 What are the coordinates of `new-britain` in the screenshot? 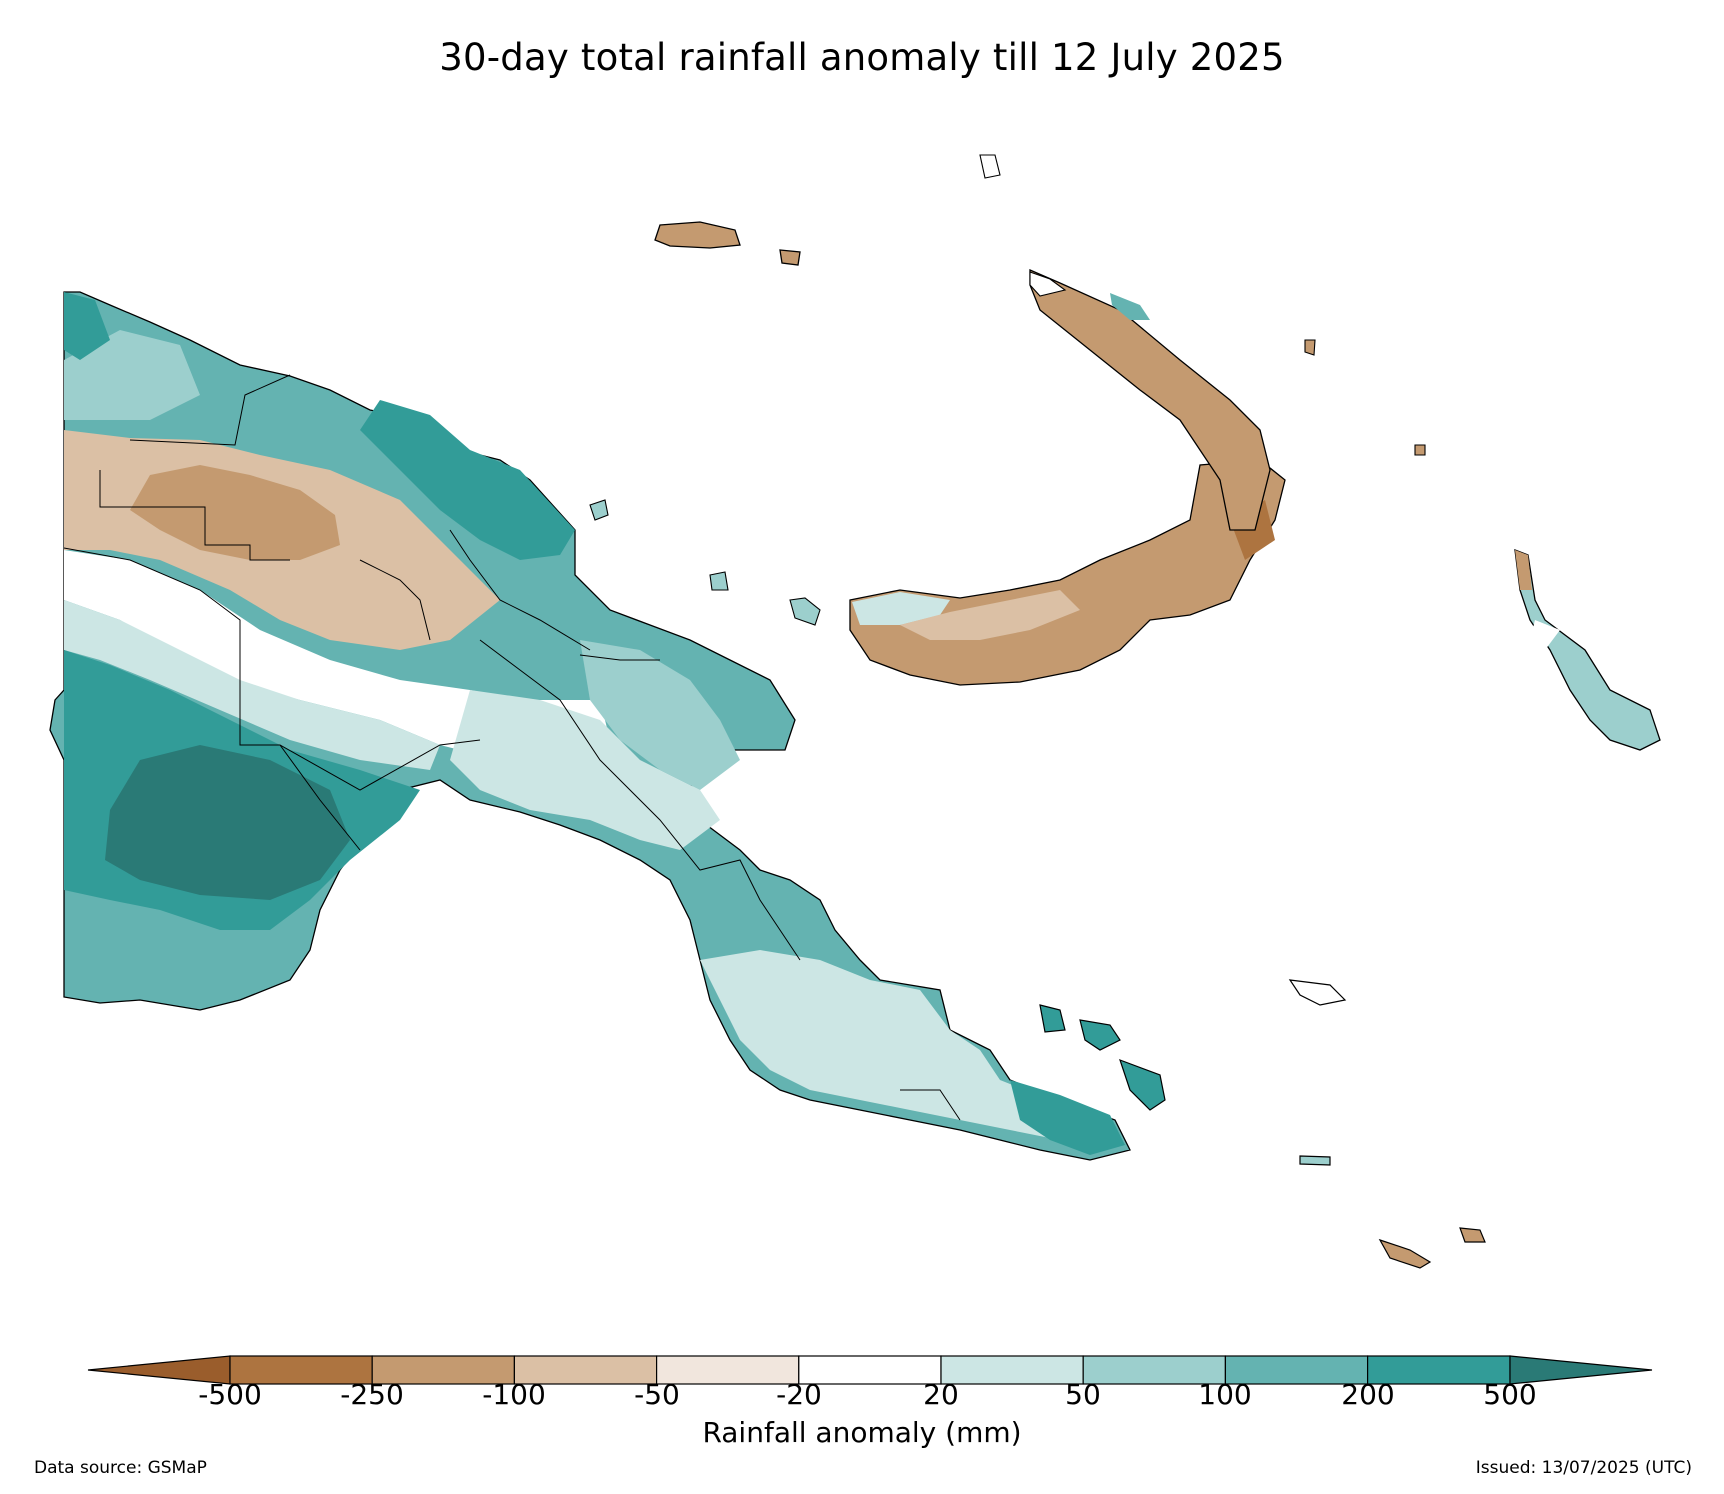 It's located at (1067, 572).